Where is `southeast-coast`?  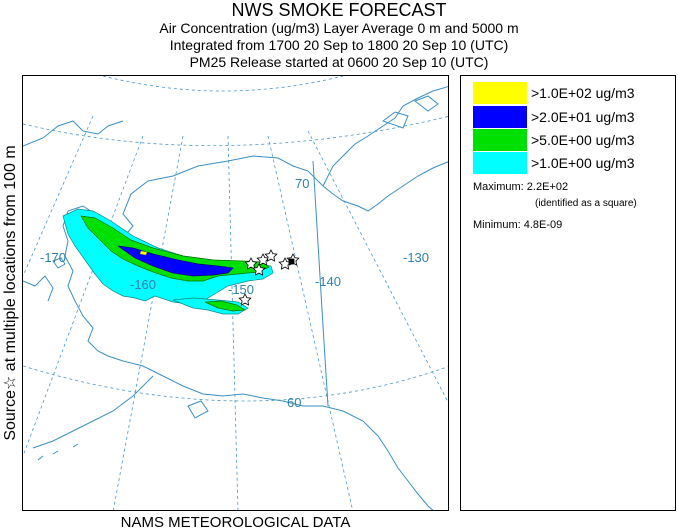
southeast-coast is located at coordinates (388, 460).